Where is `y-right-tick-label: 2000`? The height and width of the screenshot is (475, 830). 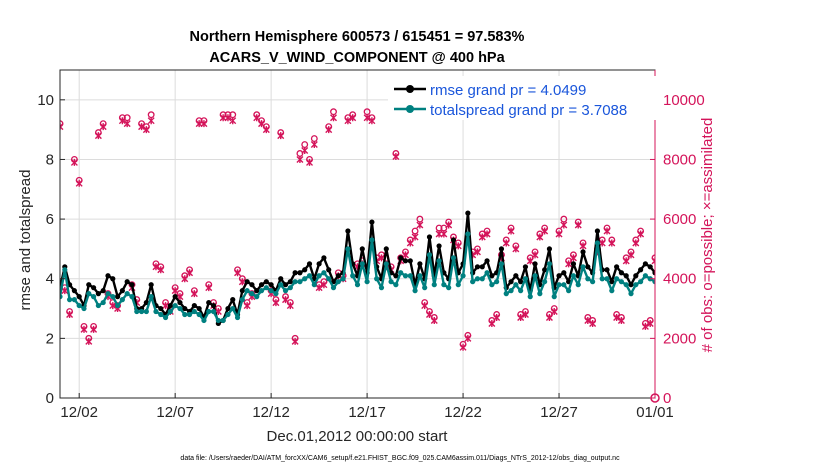 y-right-tick-label: 2000 is located at coordinates (679, 338).